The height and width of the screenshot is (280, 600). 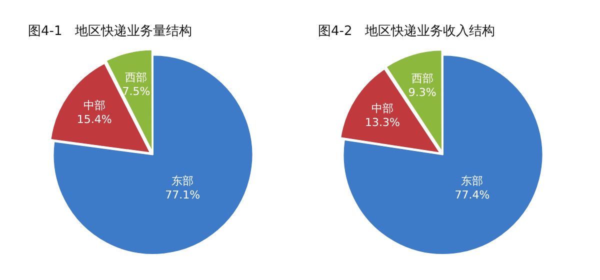 I want to click on data-label: 77.1%, so click(x=182, y=195).